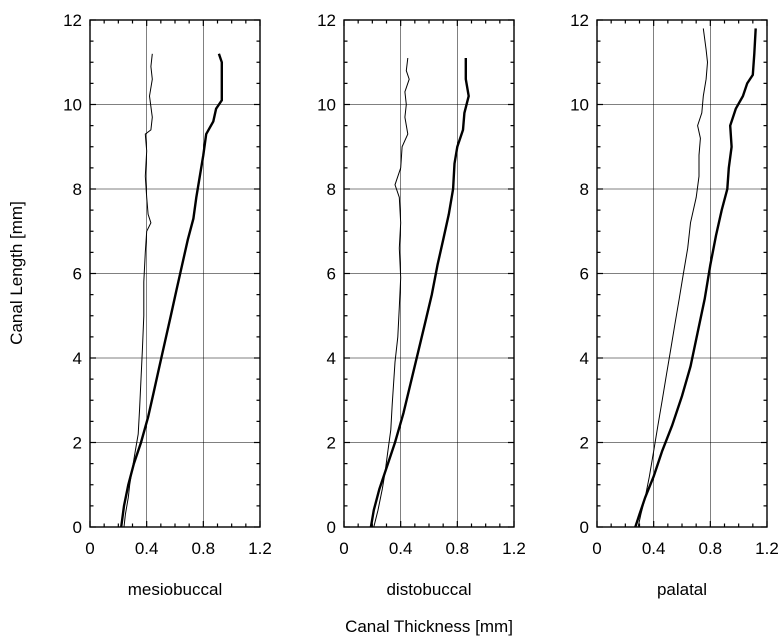 The image size is (778, 642). I want to click on panel-label: palatal, so click(682, 589).